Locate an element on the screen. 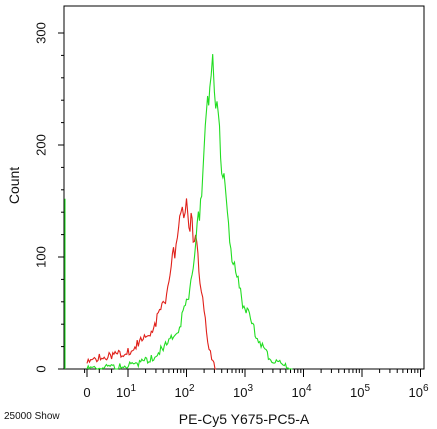 Image resolution: width=437 pixels, height=429 pixels. y-tick-label: 100 is located at coordinates (40, 257).